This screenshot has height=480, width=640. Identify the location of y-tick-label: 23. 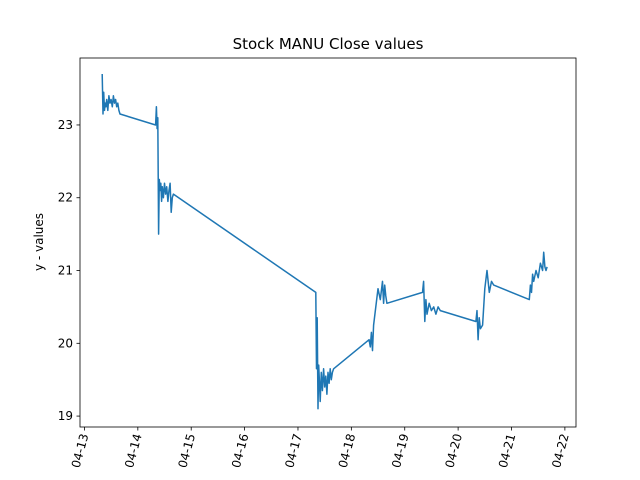
(65, 125).